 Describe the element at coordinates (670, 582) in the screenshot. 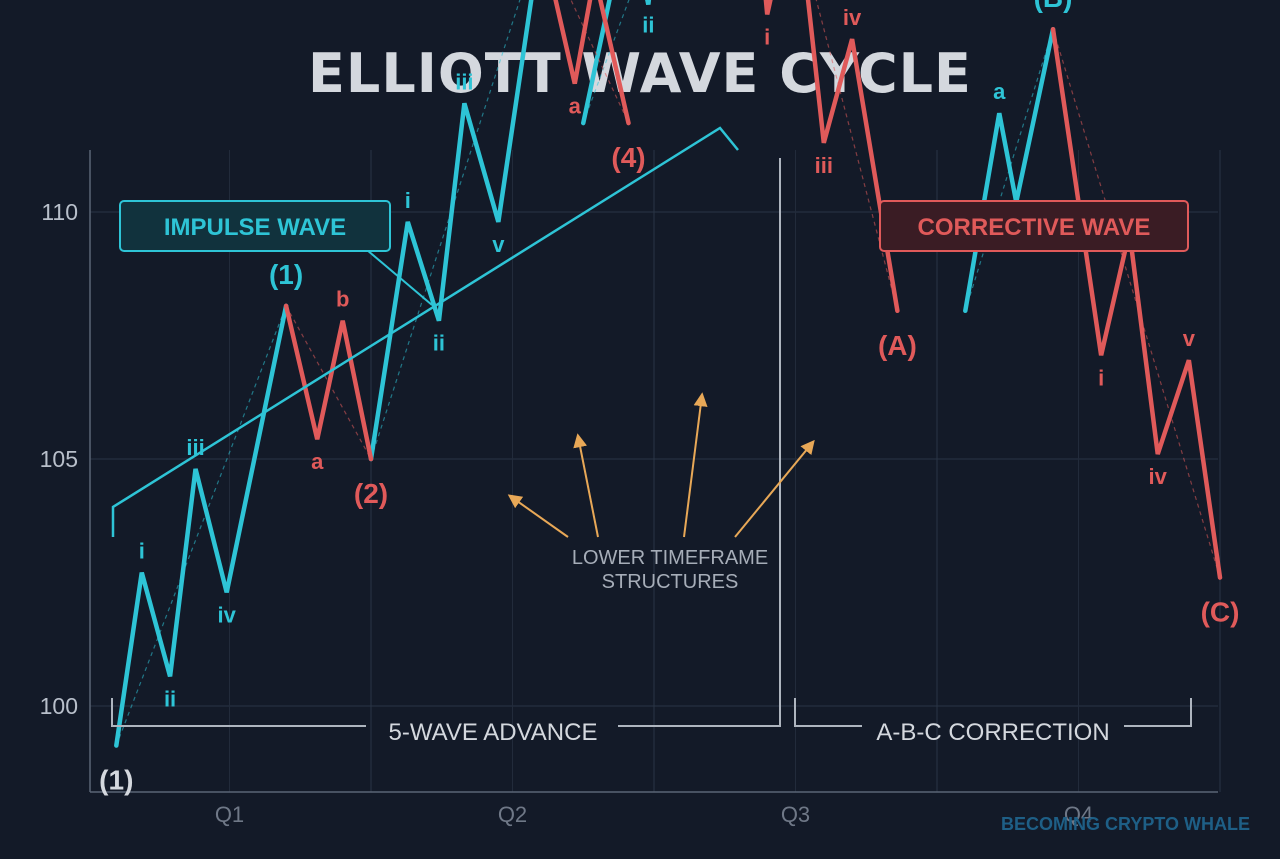

I see `annotation-line2: STRUCTURES` at that location.